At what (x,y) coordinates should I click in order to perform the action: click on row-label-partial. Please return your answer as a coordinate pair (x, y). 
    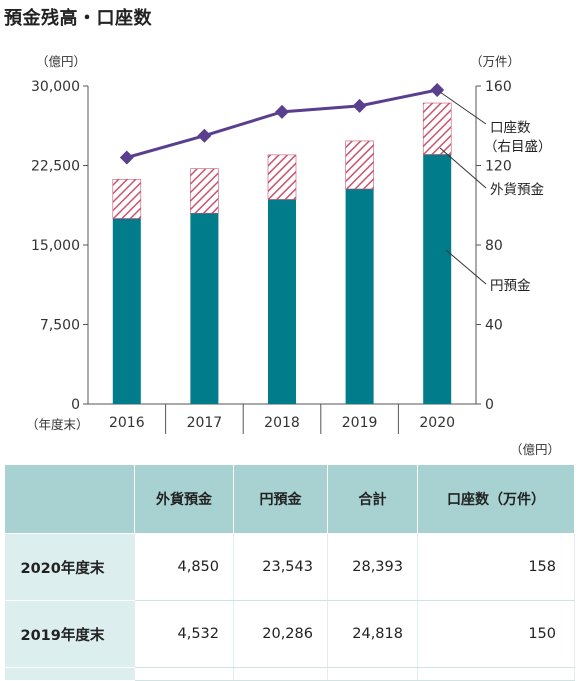
    Looking at the image, I should click on (69, 674).